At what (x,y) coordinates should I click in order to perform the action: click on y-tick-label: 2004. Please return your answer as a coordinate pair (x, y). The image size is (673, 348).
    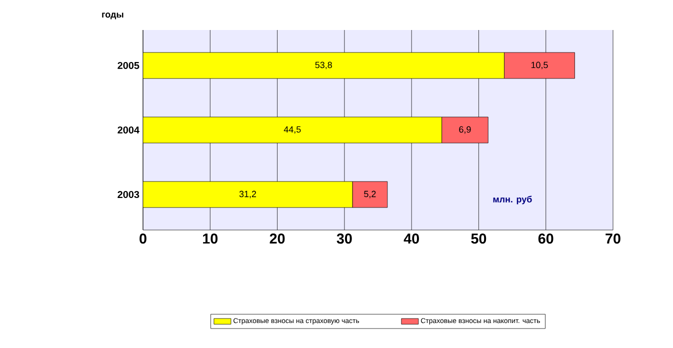
    Looking at the image, I should click on (129, 130).